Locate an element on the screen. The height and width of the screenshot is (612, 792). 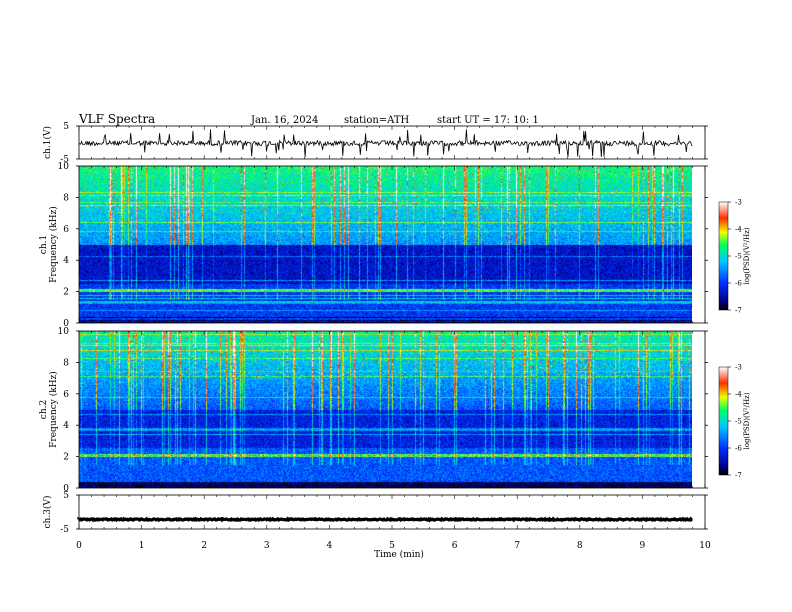
y-axis-label: ch.1 is located at coordinates (44, 244).